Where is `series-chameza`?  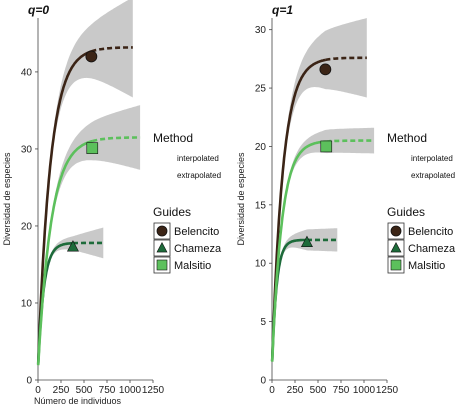 series-chameza is located at coordinates (304, 295).